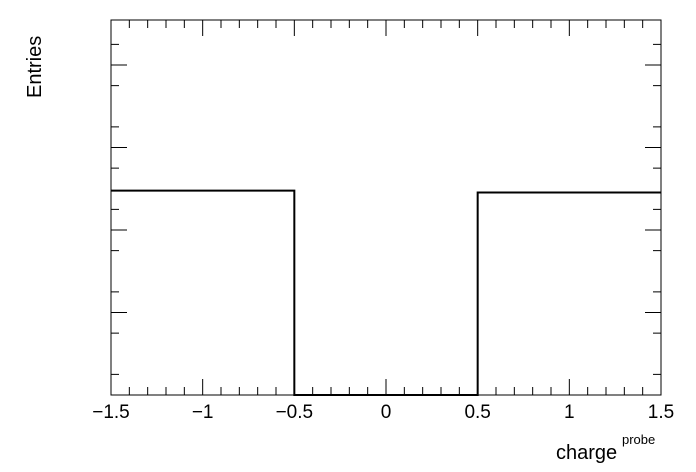 This screenshot has width=696, height=472. What do you see at coordinates (111, 412) in the screenshot?
I see `x-tick-label: −1.5` at bounding box center [111, 412].